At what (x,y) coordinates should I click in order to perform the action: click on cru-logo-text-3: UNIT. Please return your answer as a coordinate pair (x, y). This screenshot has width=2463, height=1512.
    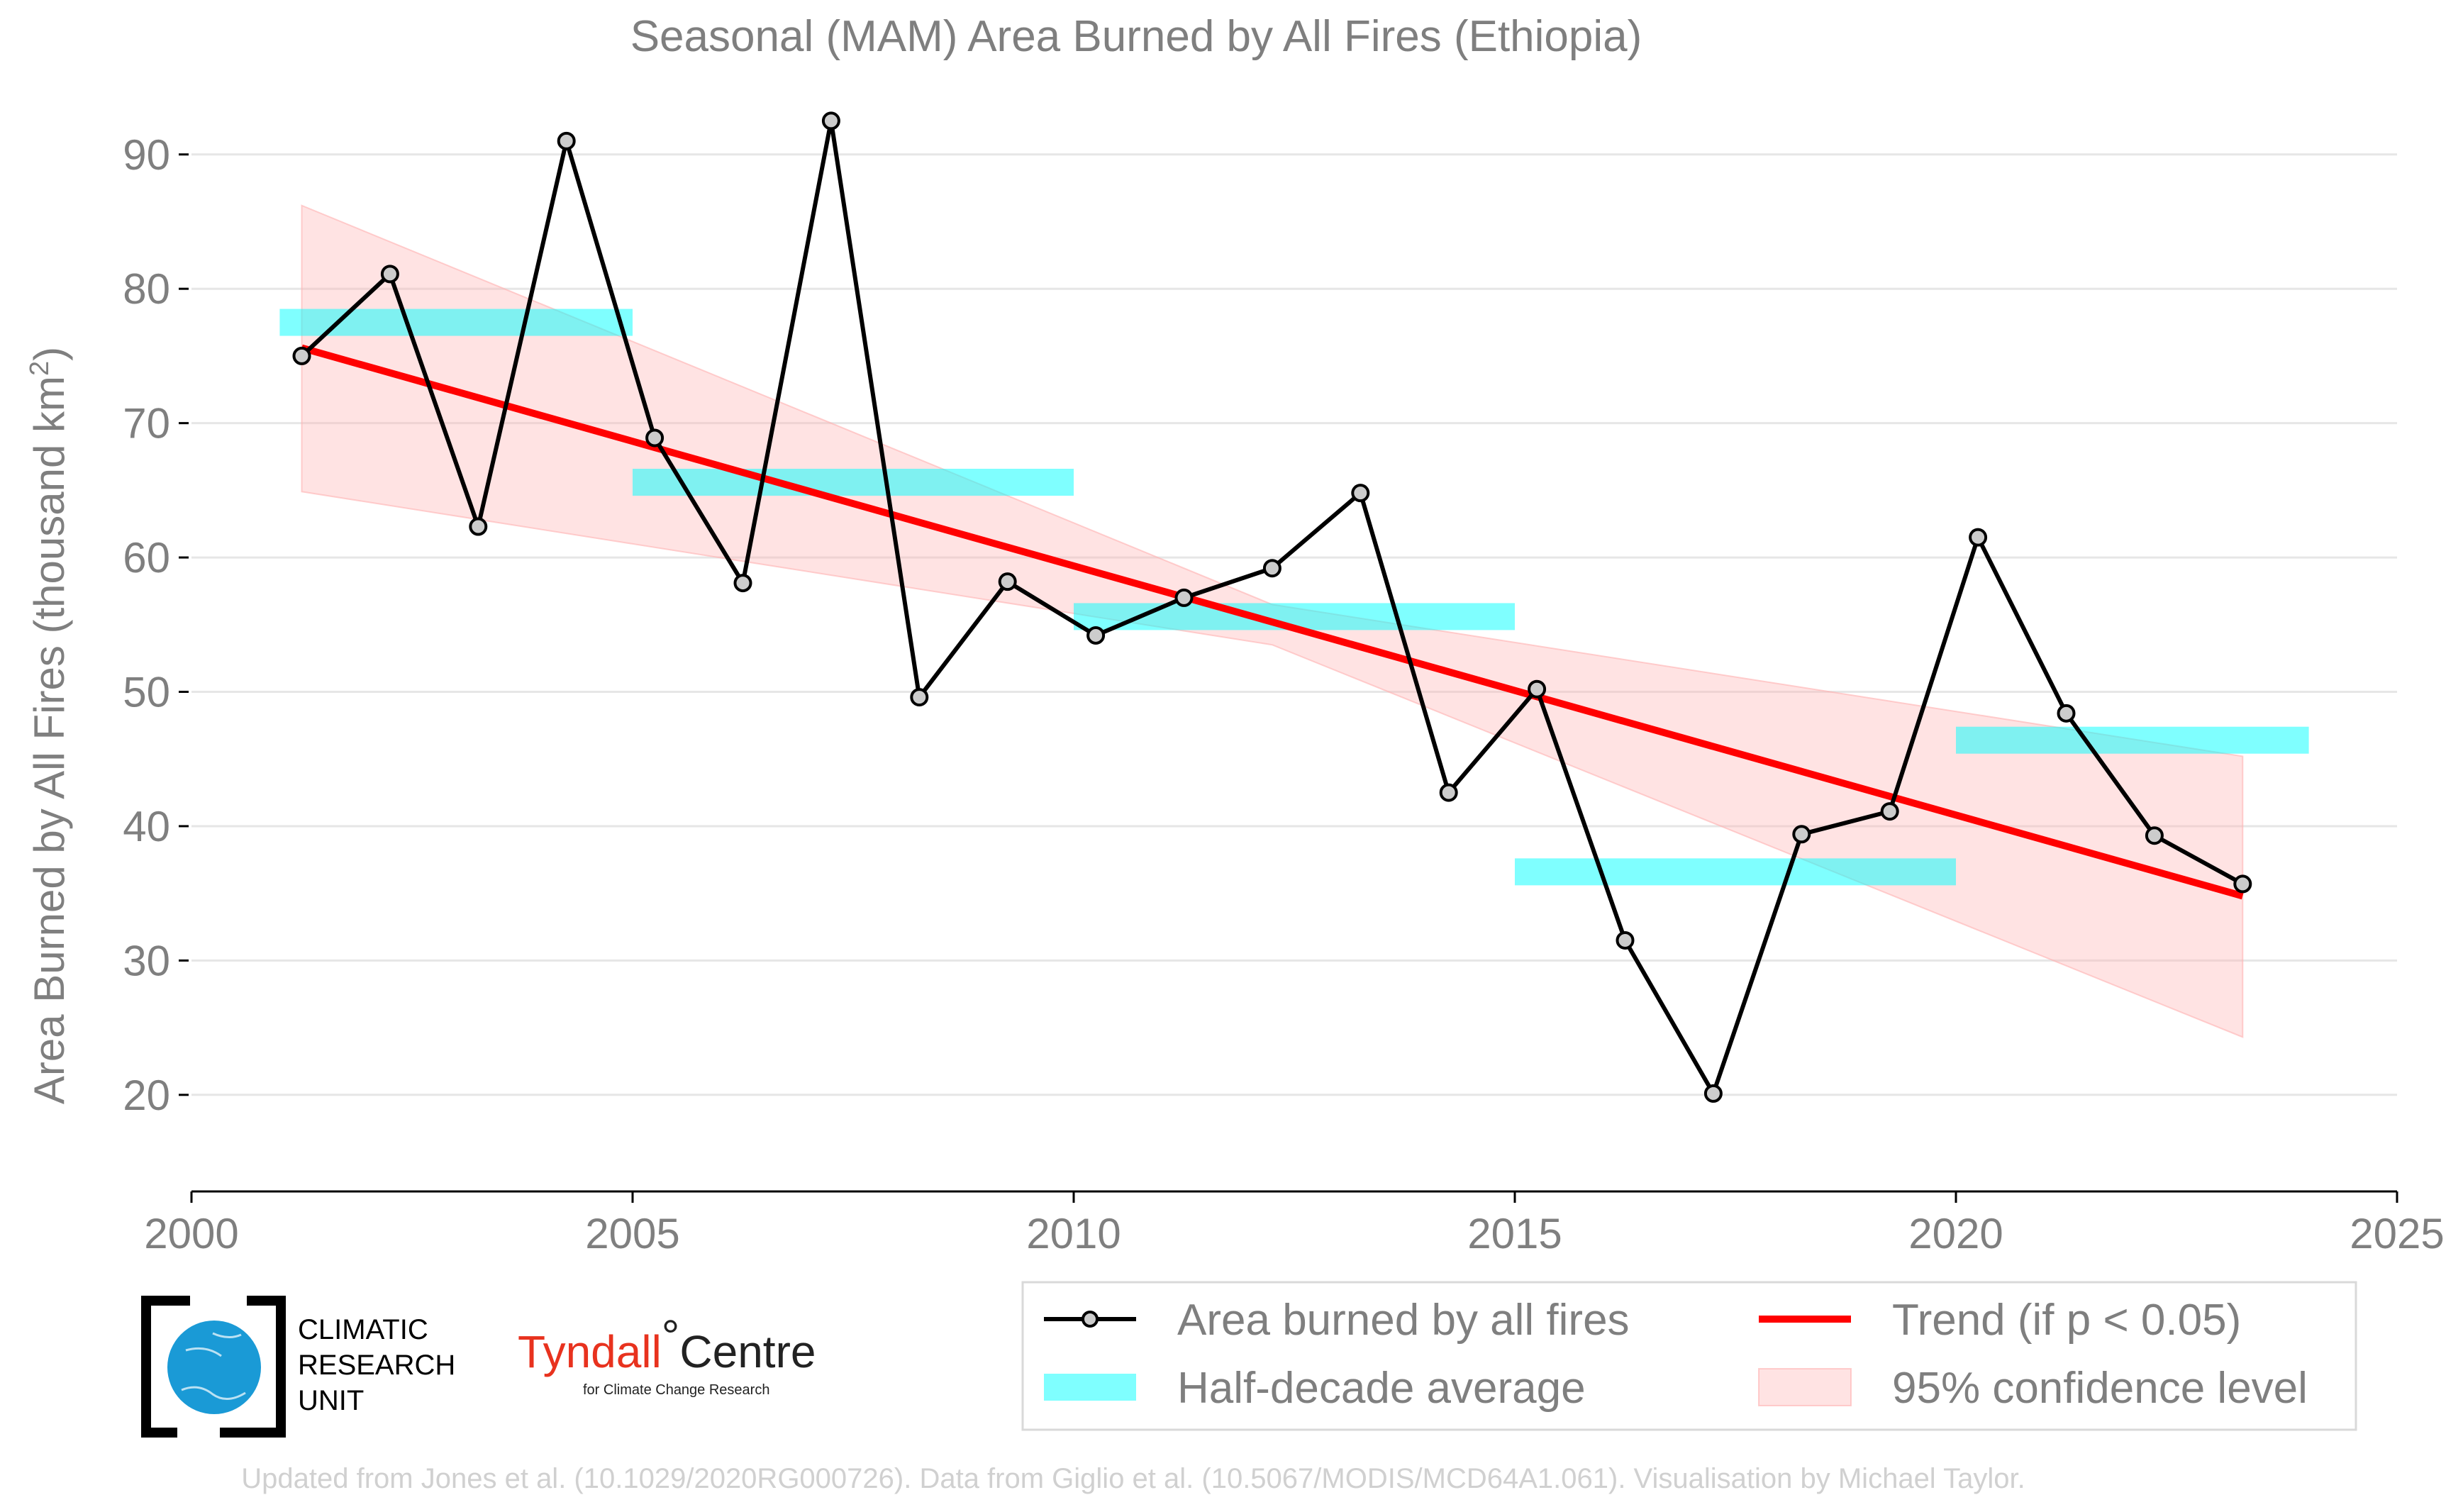
    Looking at the image, I should click on (331, 1400).